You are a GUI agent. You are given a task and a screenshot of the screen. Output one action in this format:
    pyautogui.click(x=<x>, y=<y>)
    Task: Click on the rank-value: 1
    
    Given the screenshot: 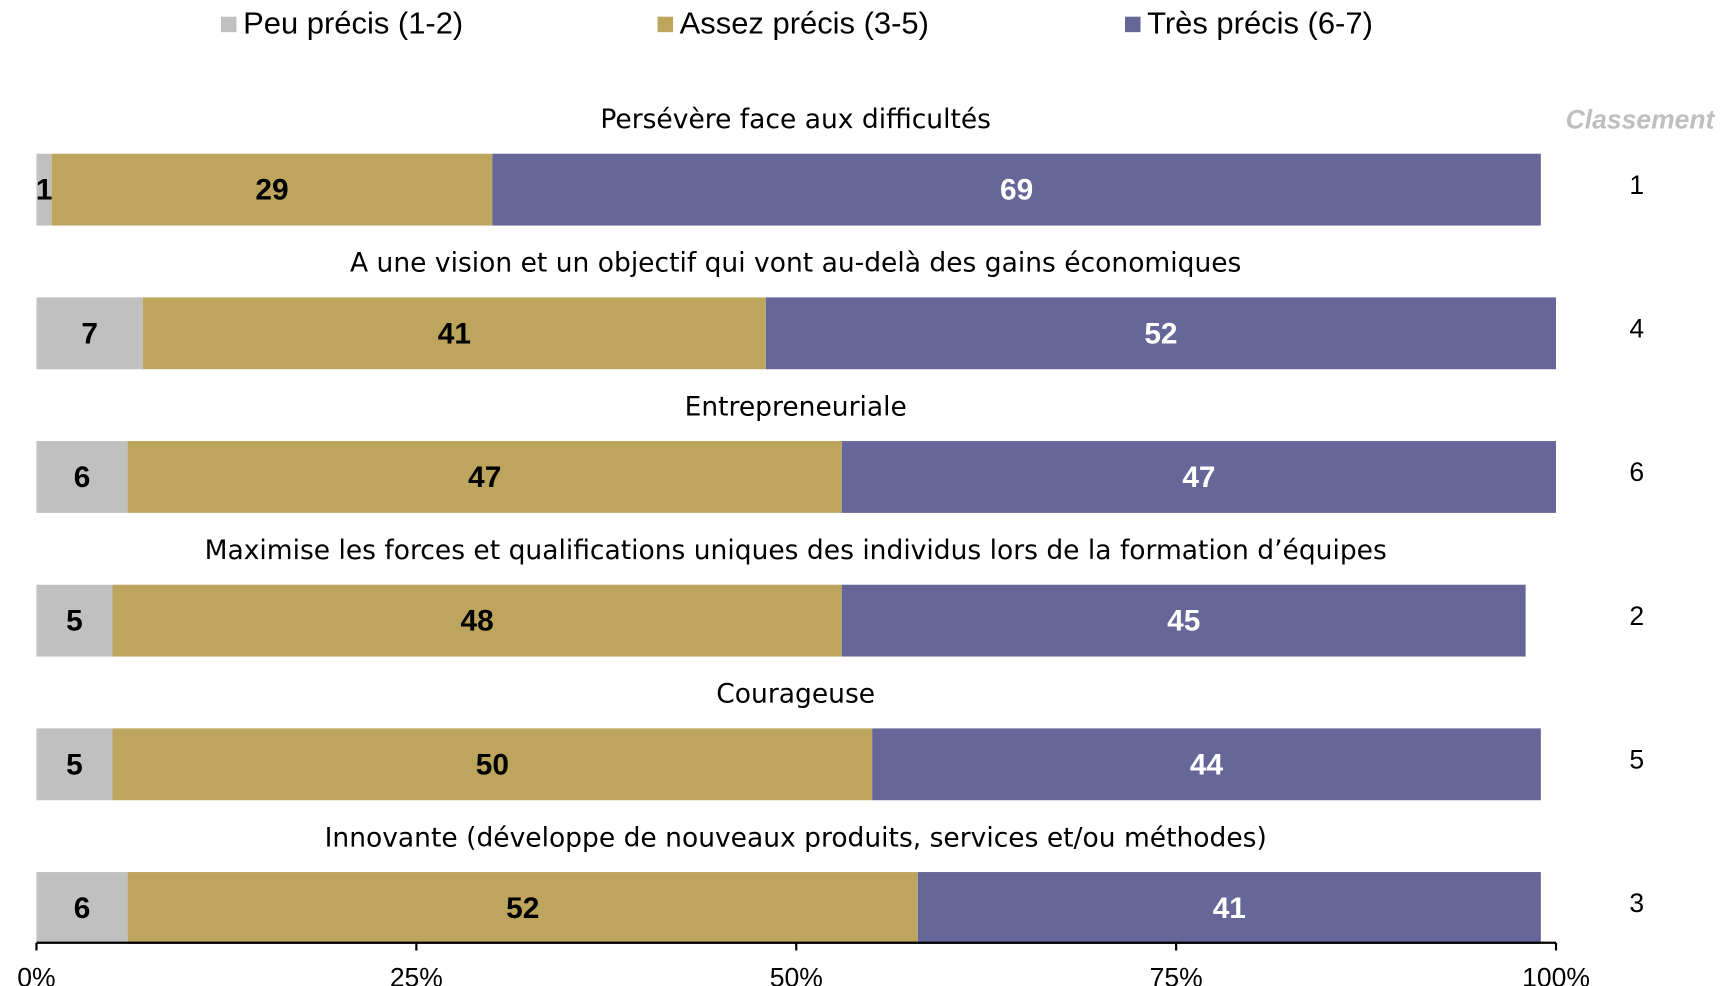 What is the action you would take?
    pyautogui.click(x=1636, y=185)
    